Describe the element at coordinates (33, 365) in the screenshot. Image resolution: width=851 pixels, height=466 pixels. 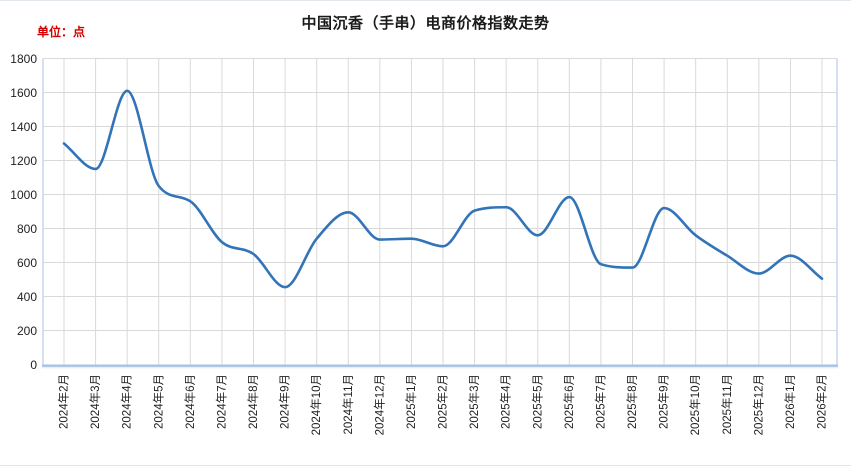
I see `y-tick-label: 0` at that location.